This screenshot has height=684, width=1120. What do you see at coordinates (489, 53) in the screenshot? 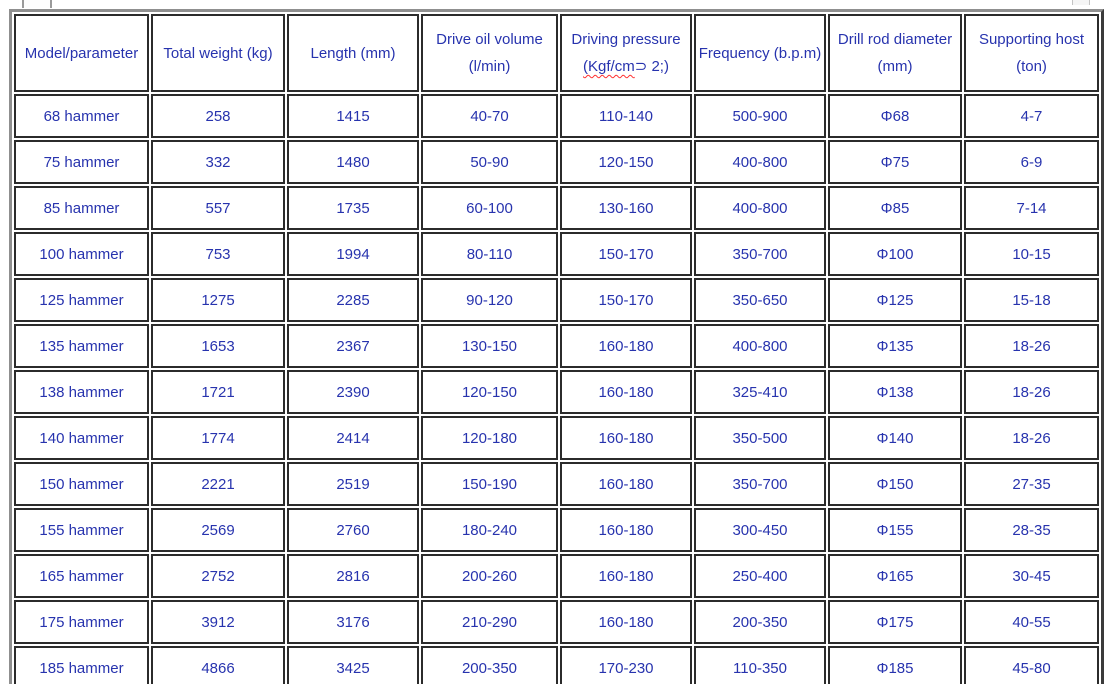
I see `column-header: Drive oil volume (l/min)` at bounding box center [489, 53].